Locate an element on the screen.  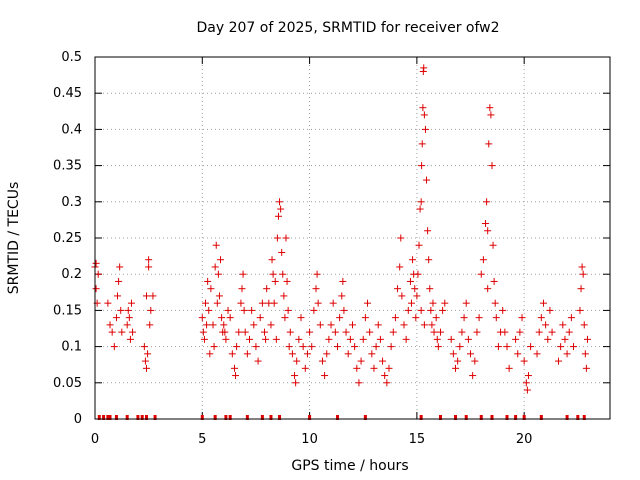
y-tick-label: 0.45 is located at coordinates (67, 93).